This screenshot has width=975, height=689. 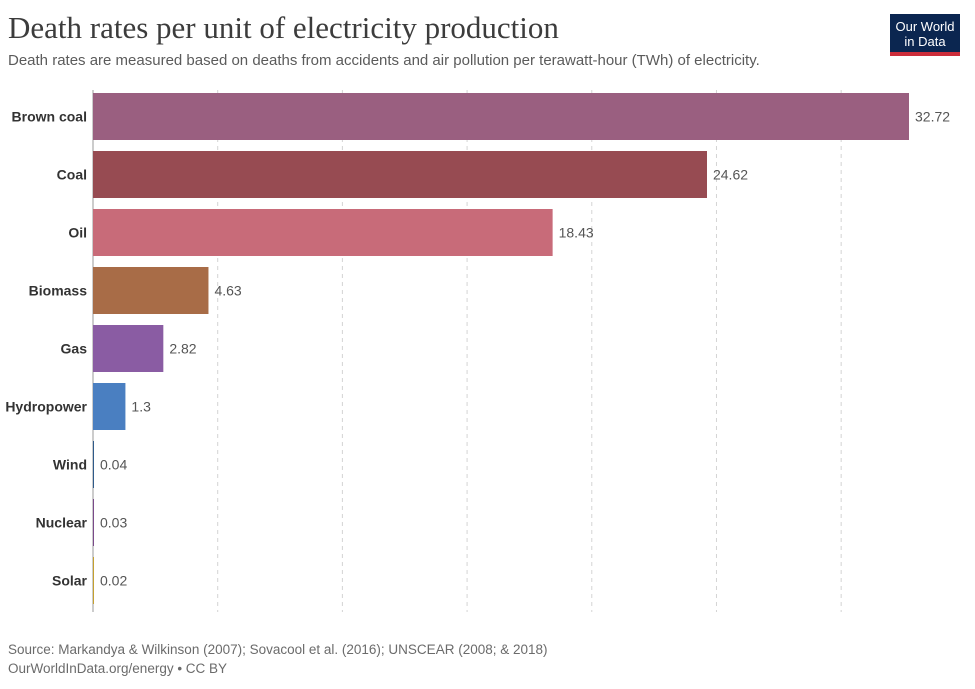 I want to click on category-label: Biomass, so click(x=58, y=291).